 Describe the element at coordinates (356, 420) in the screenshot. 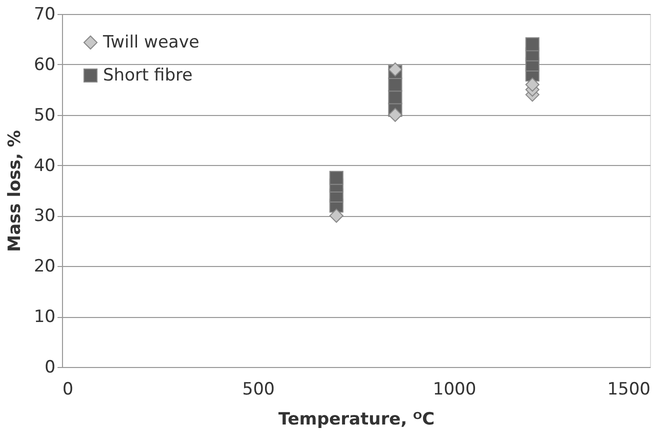

I see `x-axis-title: Temperature, ᴼC` at that location.